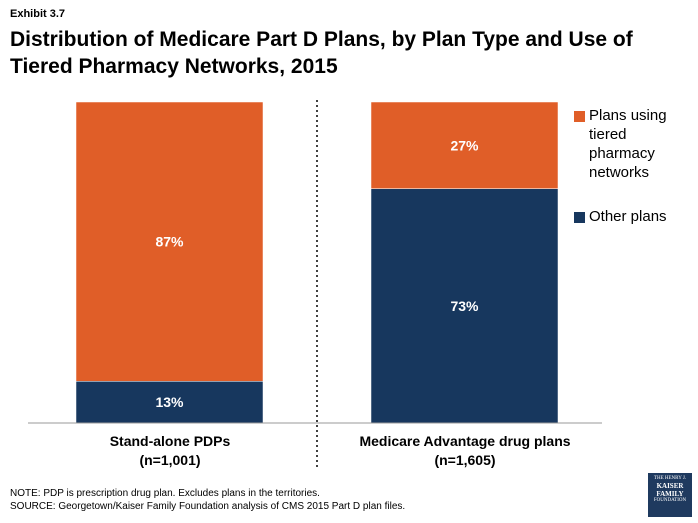 This screenshot has height=523, width=698. I want to click on category-name-ma: Medicare Advantage drug plans, so click(465, 441).